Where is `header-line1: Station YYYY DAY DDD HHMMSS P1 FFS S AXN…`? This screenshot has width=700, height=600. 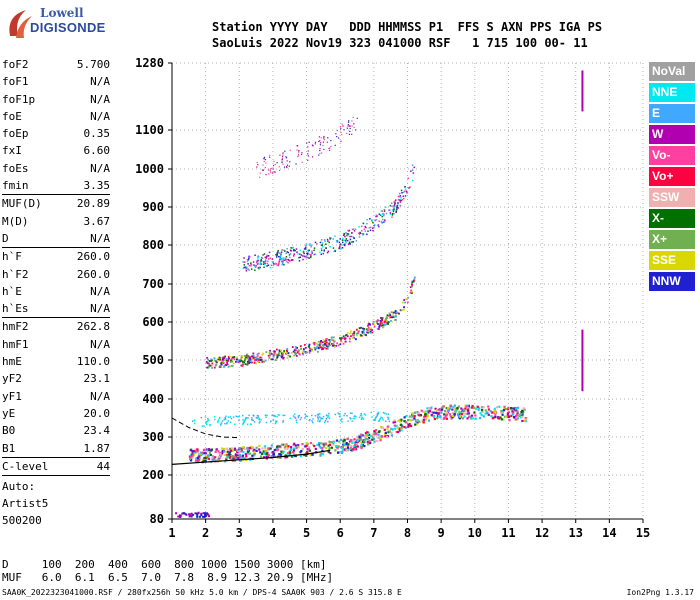 header-line1: Station YYYY DAY DDD HHMMSS P1 FFS S AXN… is located at coordinates (407, 27).